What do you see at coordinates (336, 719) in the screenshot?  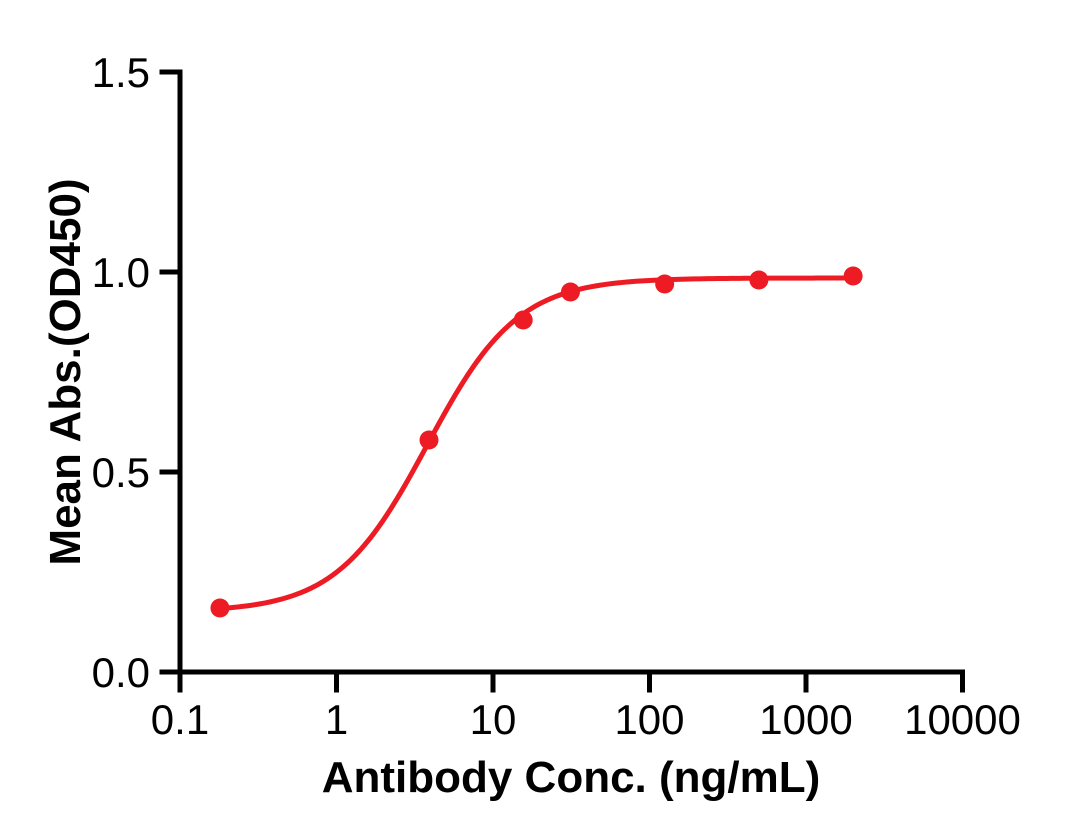 I see `x-tick-label: 1` at bounding box center [336, 719].